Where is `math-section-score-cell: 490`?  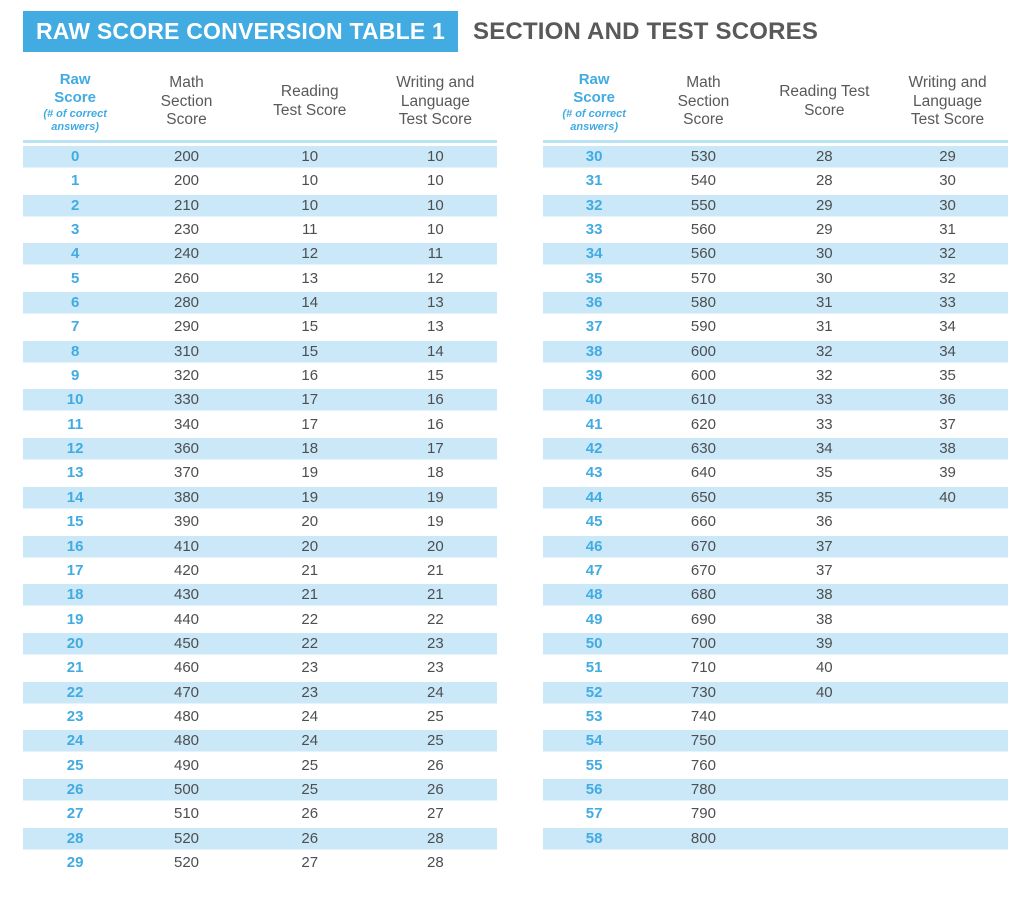 math-section-score-cell: 490 is located at coordinates (187, 765).